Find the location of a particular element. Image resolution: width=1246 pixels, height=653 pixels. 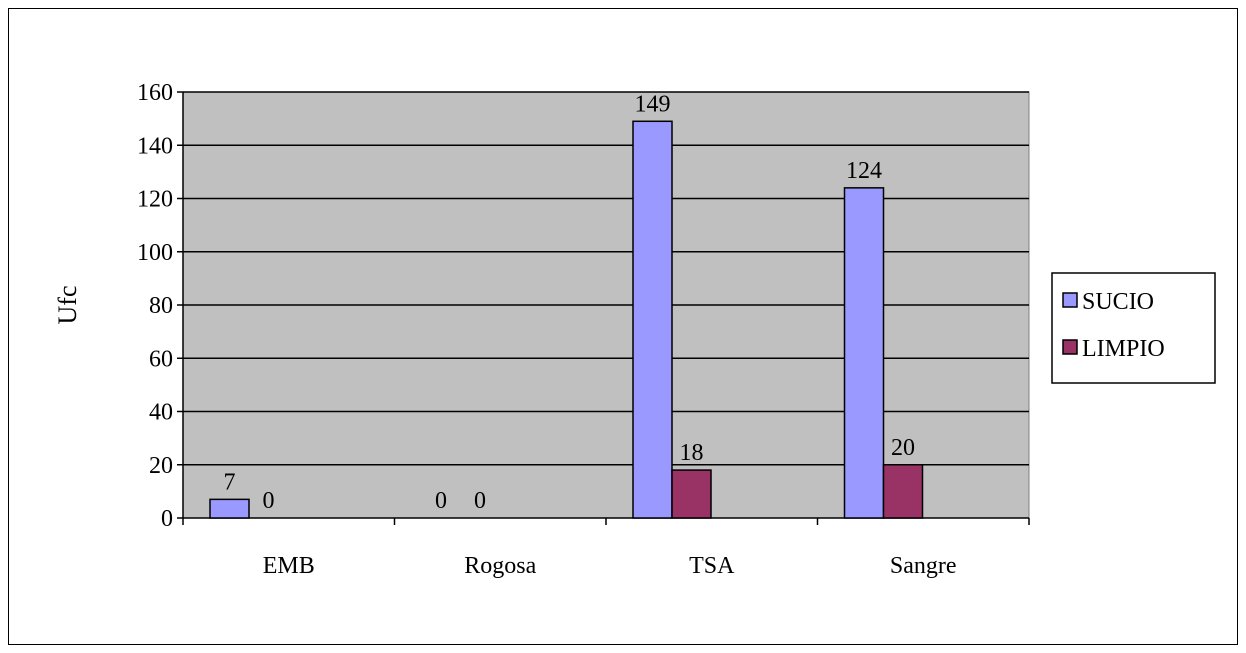

y-tick-label: 80 is located at coordinates (161, 306).